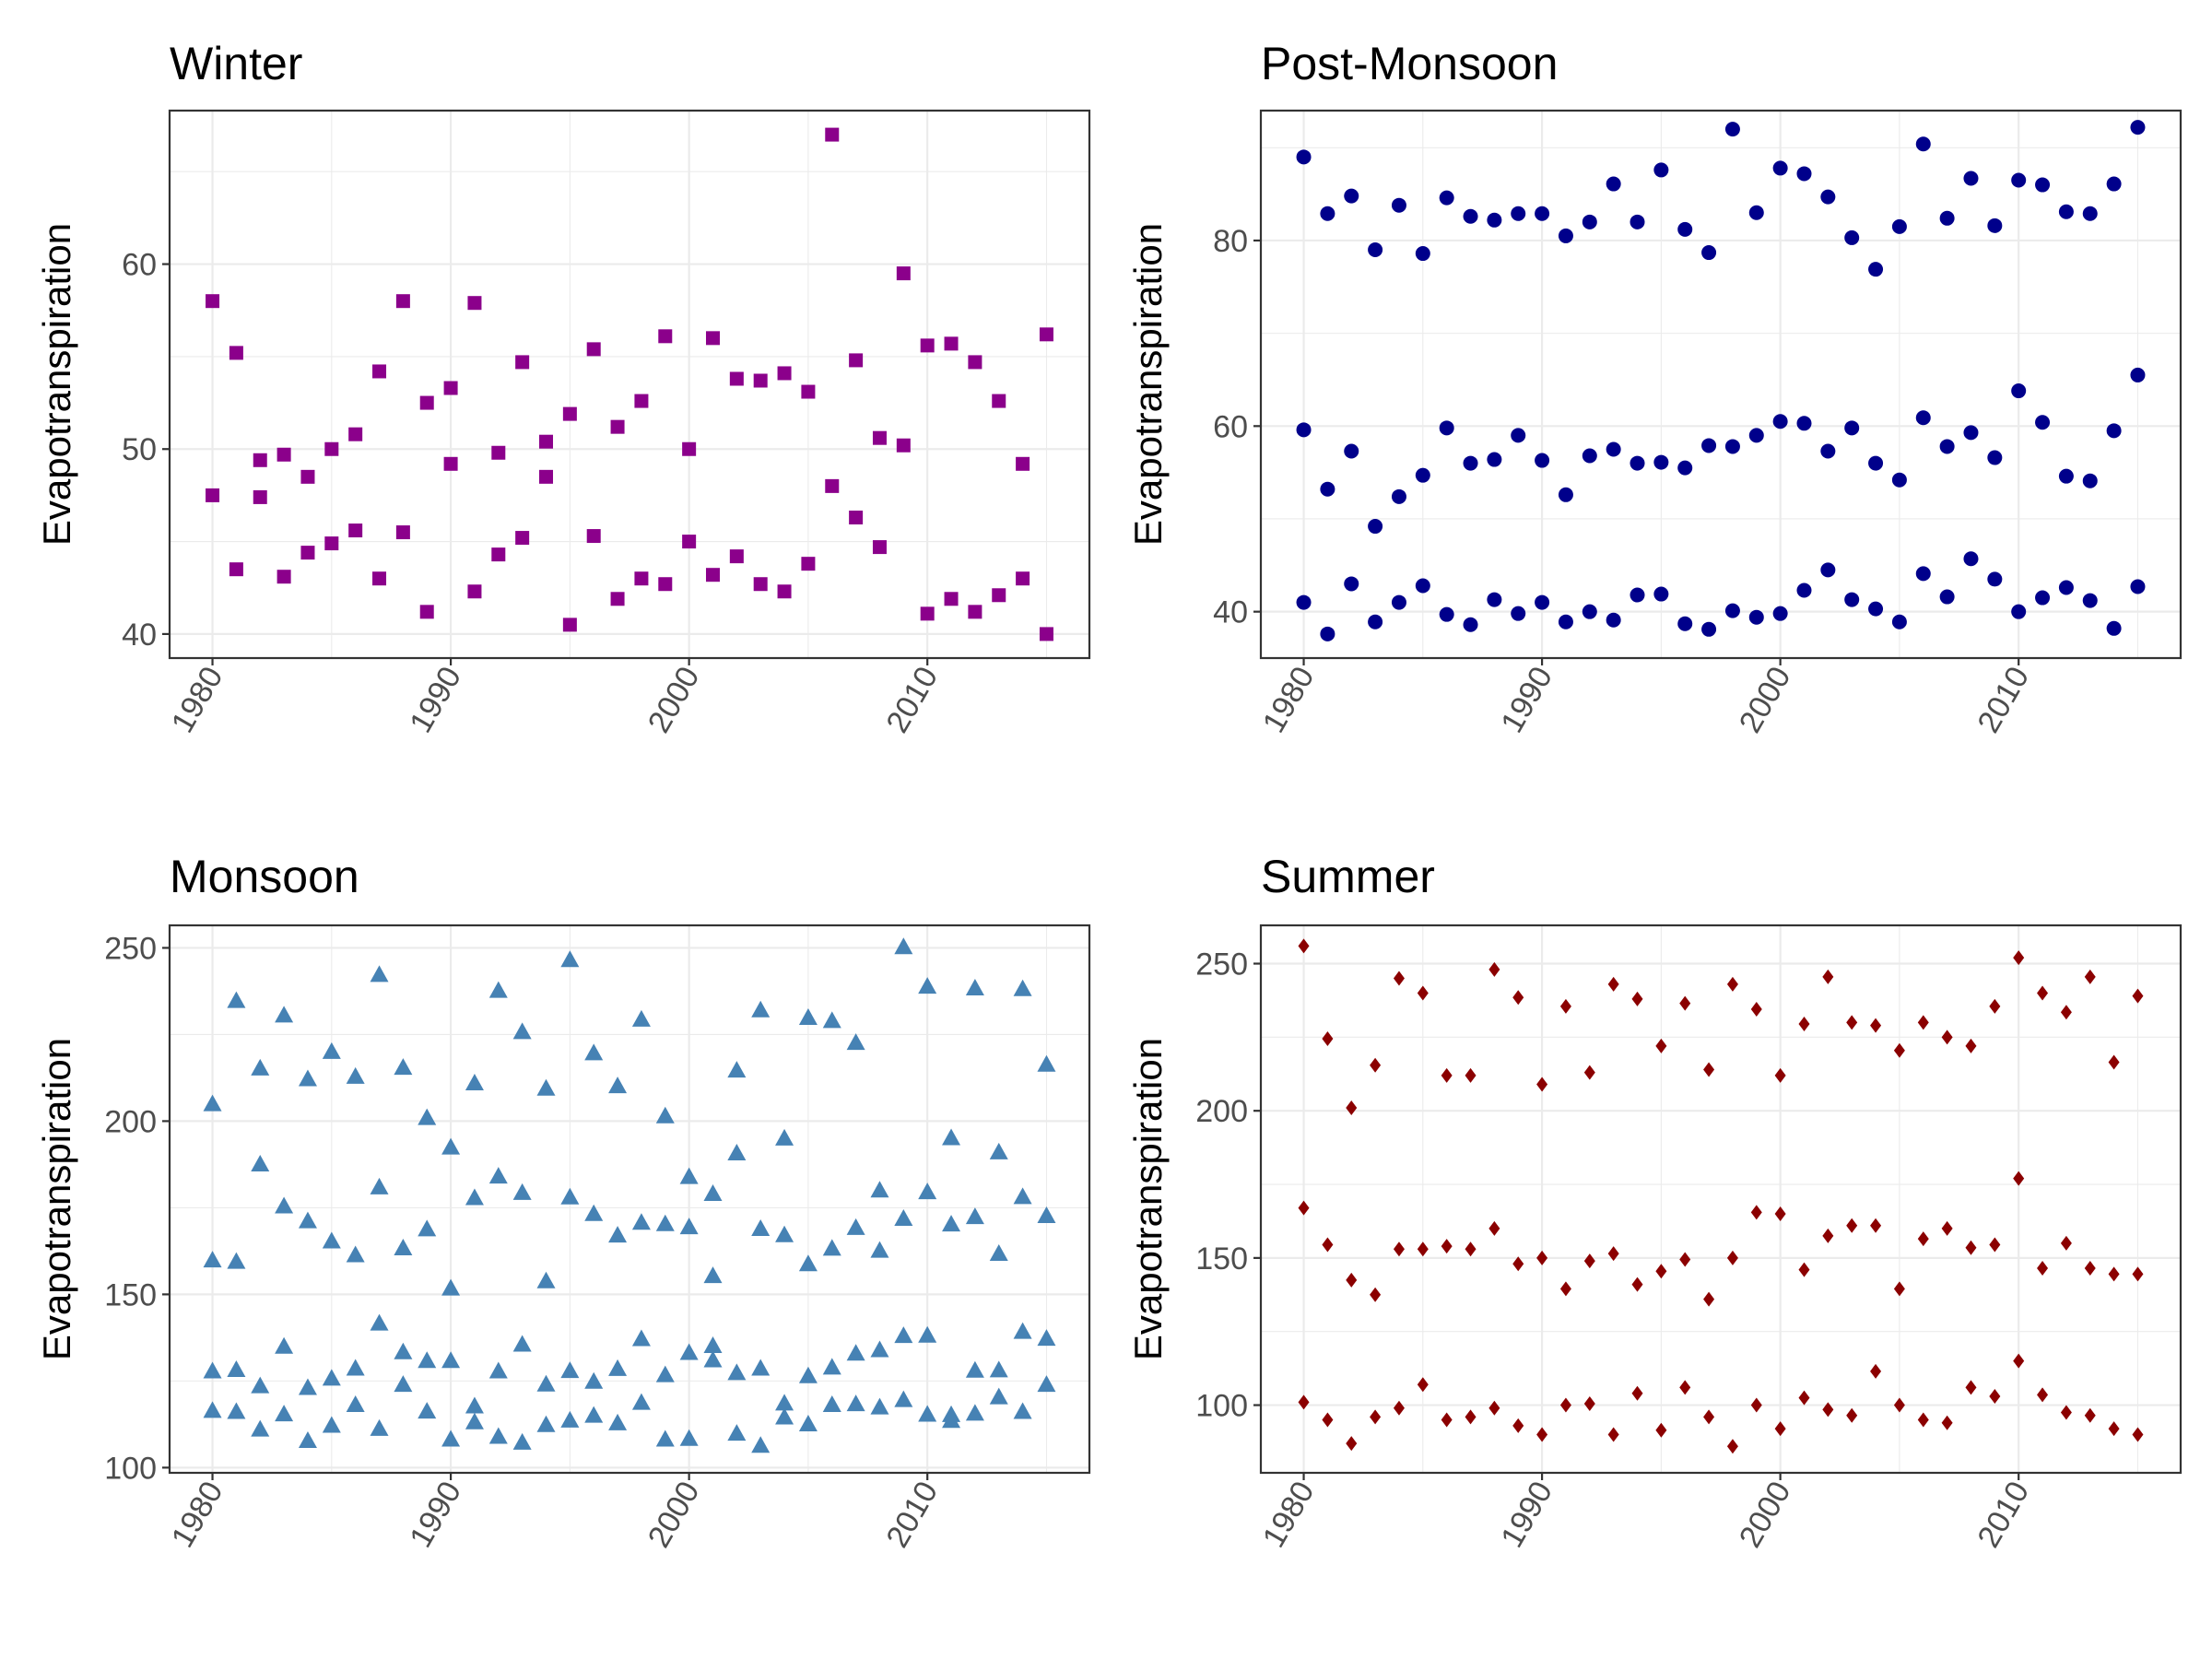 The image size is (2212, 1659). Describe the element at coordinates (1589, 1403) in the screenshot. I see `summer-point-low-1992` at that location.